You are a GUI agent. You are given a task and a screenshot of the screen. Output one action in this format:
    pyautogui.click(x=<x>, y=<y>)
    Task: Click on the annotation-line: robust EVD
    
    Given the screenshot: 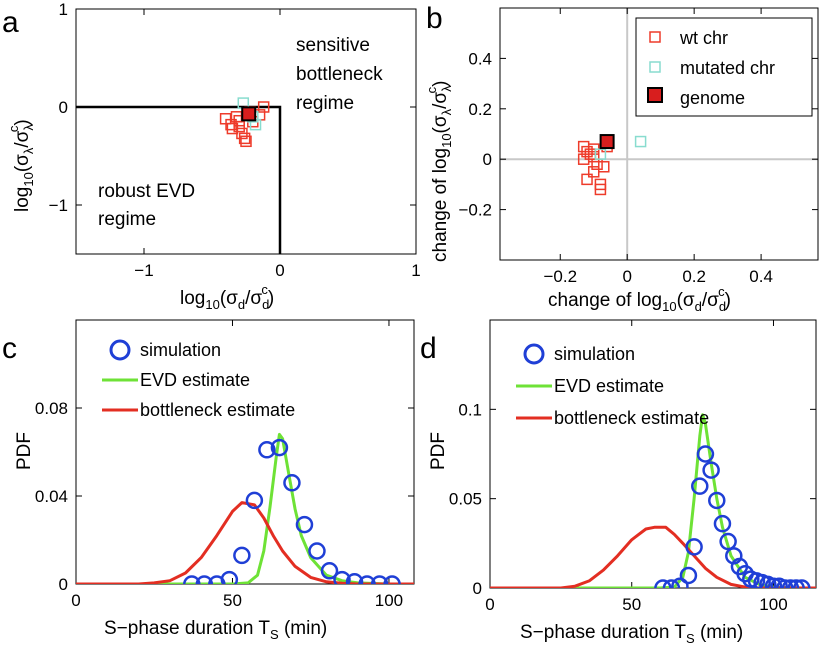 What is the action you would take?
    pyautogui.click(x=146, y=191)
    